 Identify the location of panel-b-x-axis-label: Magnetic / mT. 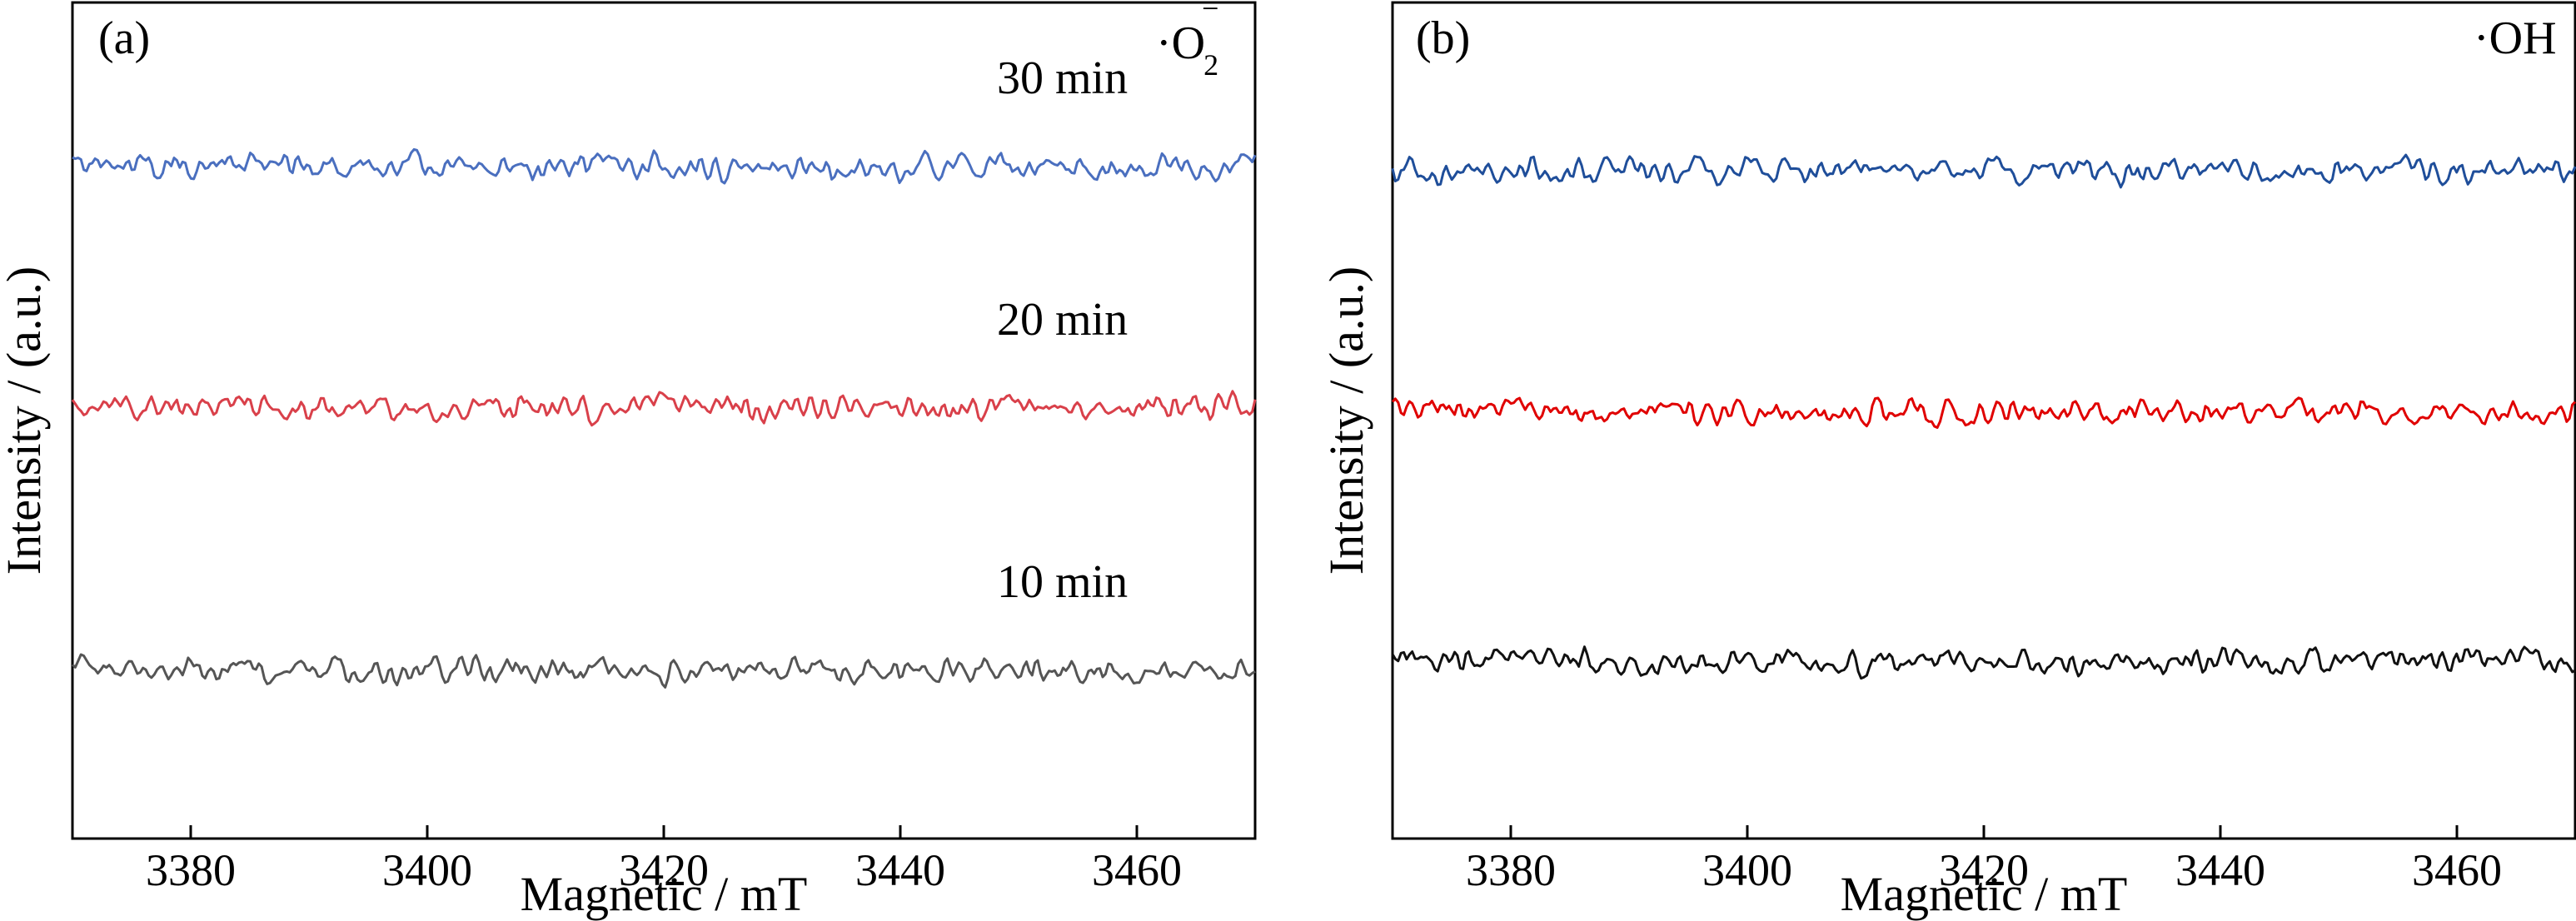
(1984, 894).